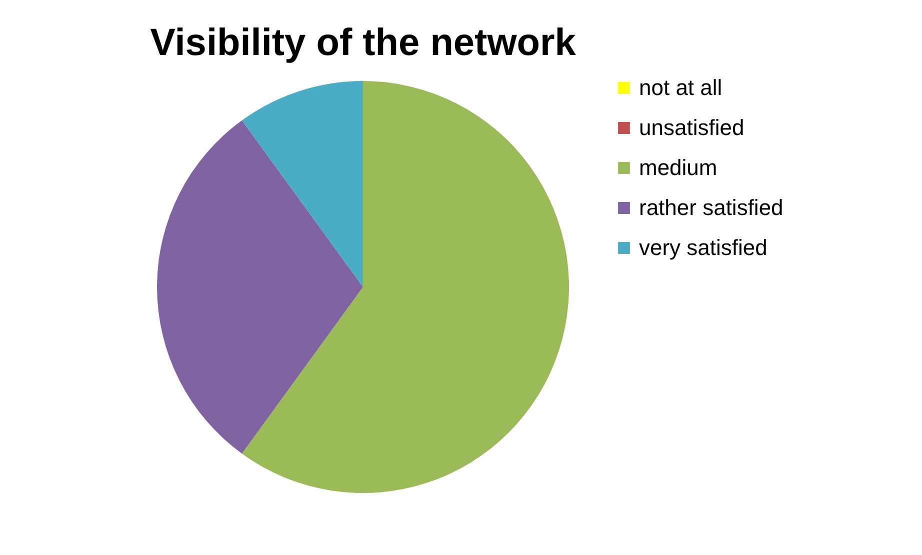  What do you see at coordinates (703, 247) in the screenshot?
I see `legend-label: very satisfied` at bounding box center [703, 247].